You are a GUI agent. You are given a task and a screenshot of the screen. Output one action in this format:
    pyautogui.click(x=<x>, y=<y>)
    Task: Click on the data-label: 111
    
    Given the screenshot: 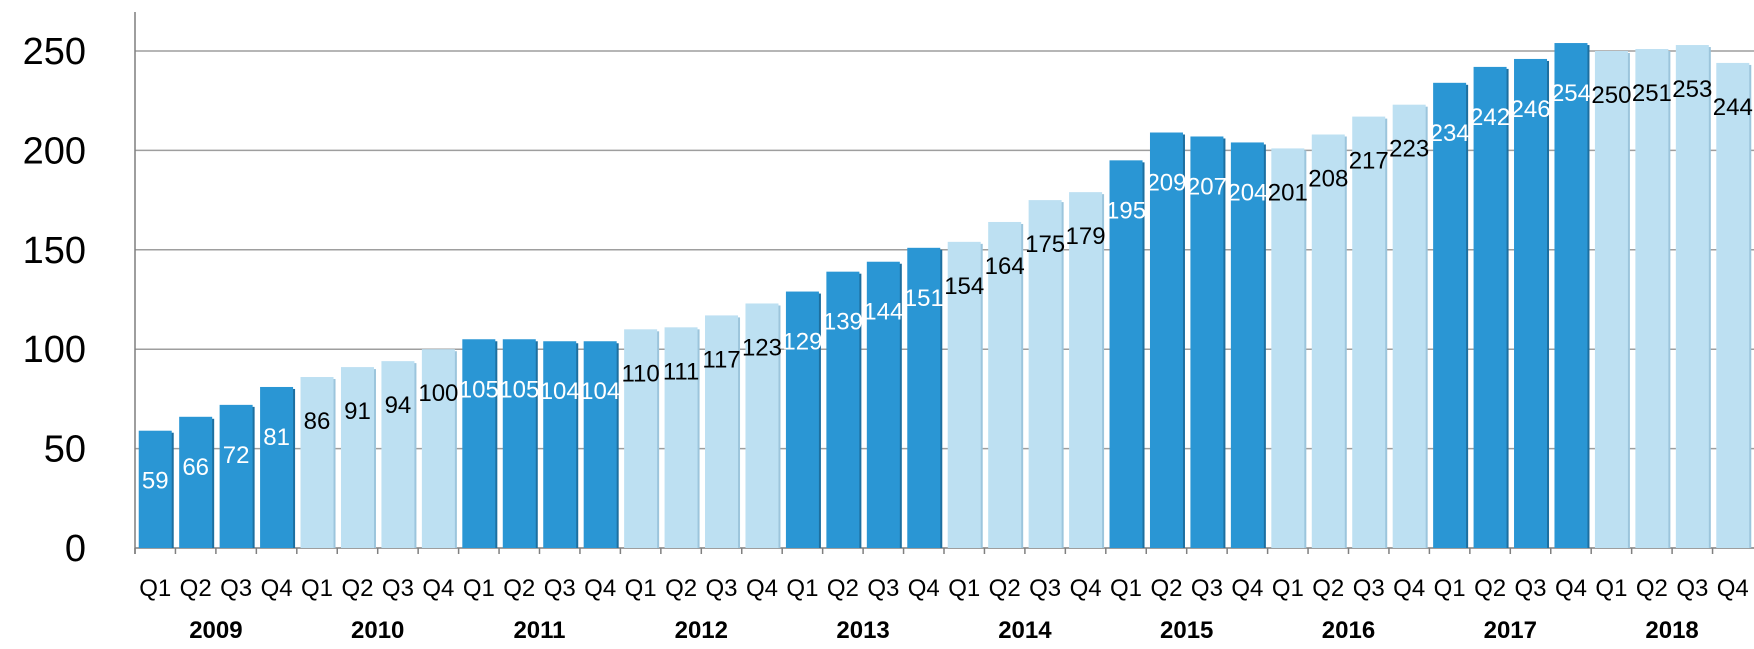 What is the action you would take?
    pyautogui.click(x=681, y=371)
    